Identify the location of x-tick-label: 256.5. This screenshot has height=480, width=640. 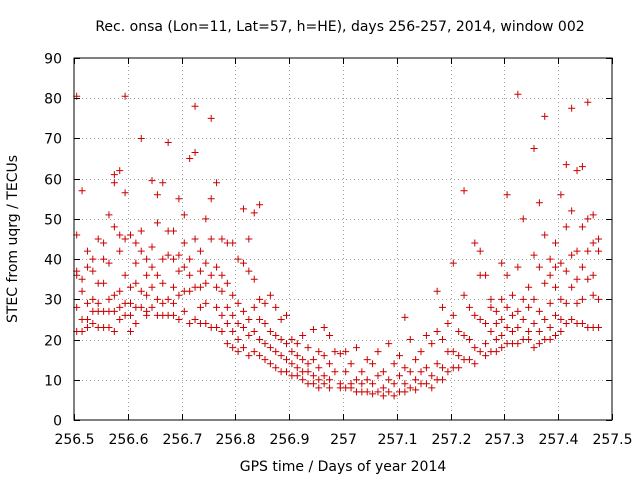
(74, 440).